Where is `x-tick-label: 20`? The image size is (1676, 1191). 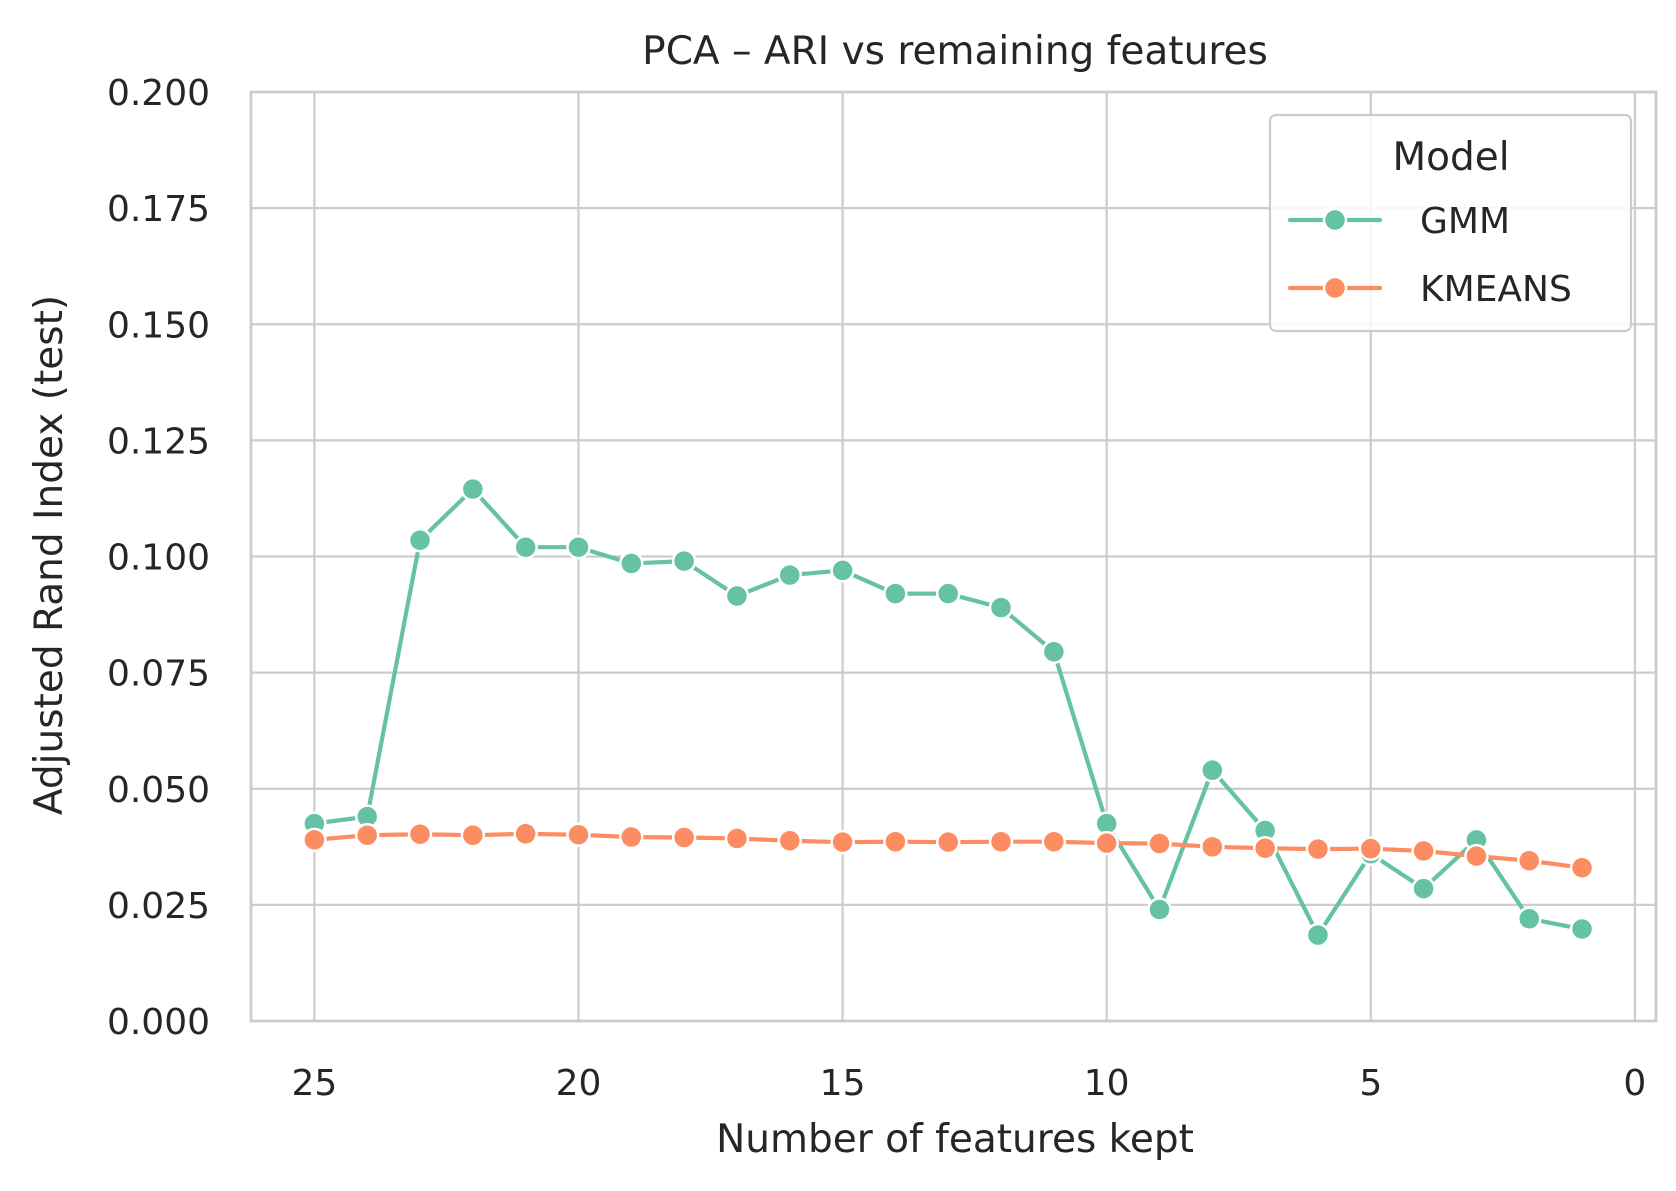
x-tick-label: 20 is located at coordinates (579, 1083).